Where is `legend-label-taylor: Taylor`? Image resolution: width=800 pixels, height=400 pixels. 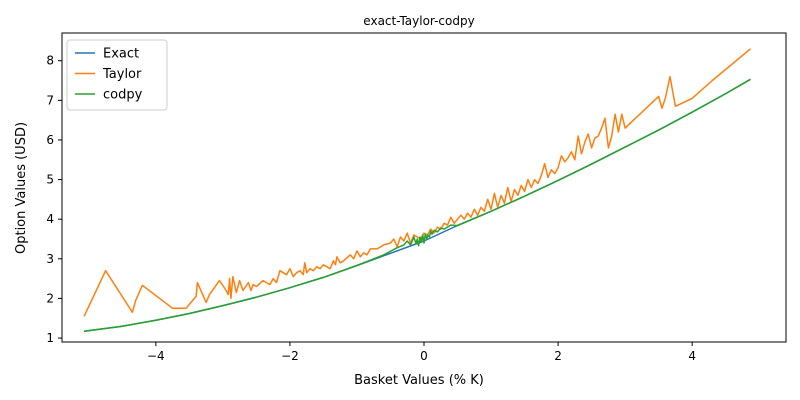 legend-label-taylor: Taylor is located at coordinates (122, 74).